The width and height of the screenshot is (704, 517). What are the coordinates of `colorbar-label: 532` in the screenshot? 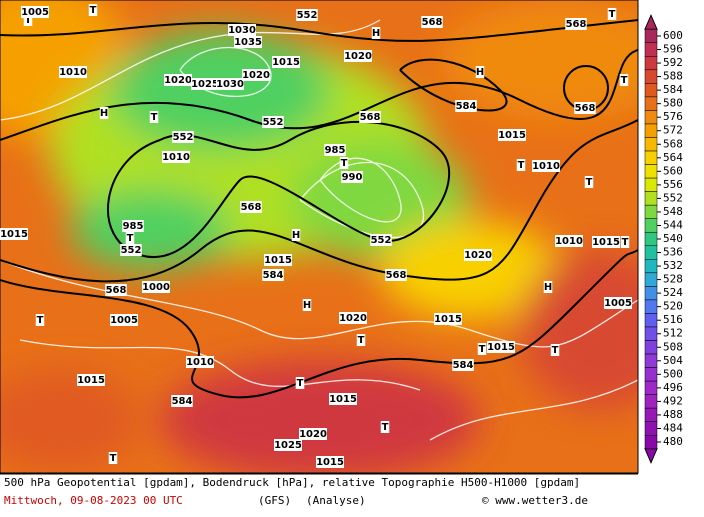 It's located at (673, 265).